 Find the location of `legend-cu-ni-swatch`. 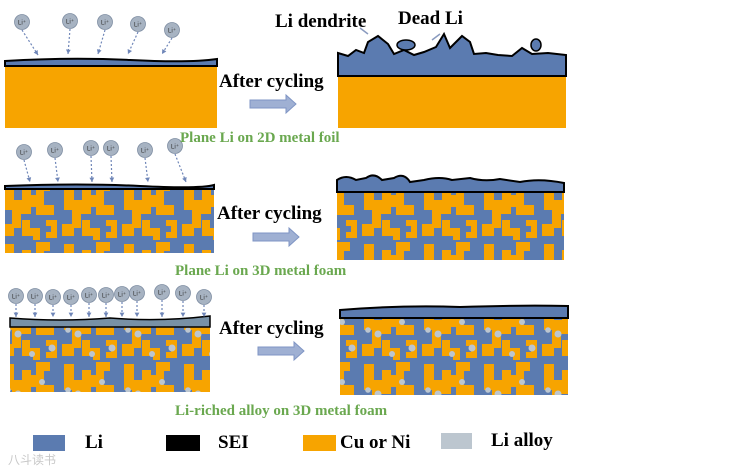

legend-cu-ni-swatch is located at coordinates (319, 443).